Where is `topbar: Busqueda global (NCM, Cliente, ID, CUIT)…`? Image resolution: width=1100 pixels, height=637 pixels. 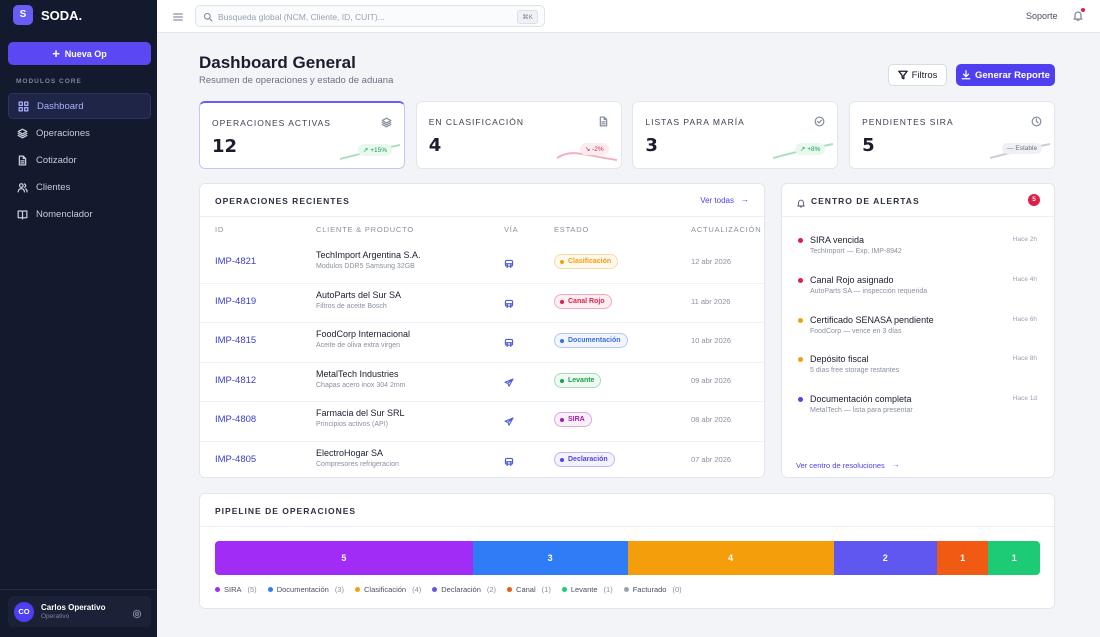
topbar: Busqueda global (NCM, Cliente, ID, CUIT)… is located at coordinates (628, 16).